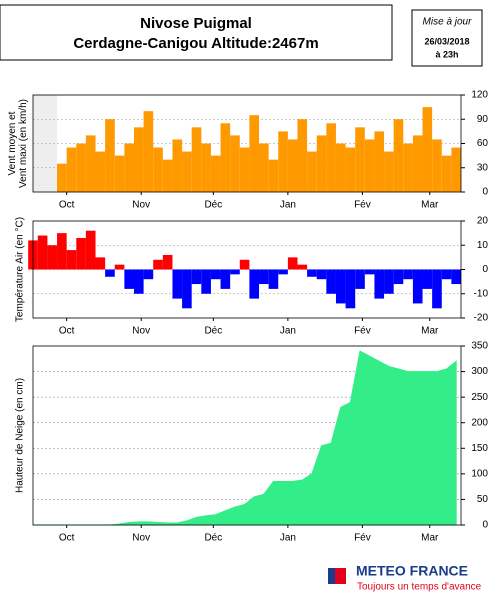  What do you see at coordinates (483, 245) in the screenshot?
I see `y-tick-label: 10` at bounding box center [483, 245].